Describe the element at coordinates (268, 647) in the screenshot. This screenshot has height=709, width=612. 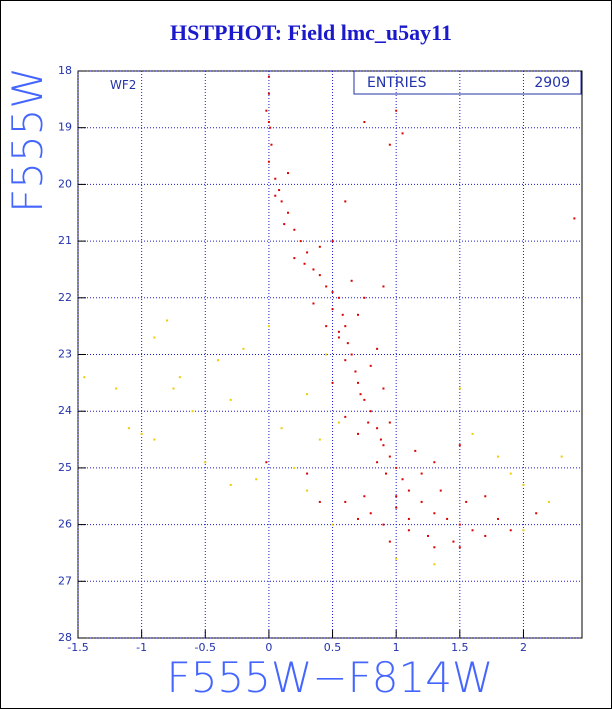
I see `x-tick-label: 0` at that location.